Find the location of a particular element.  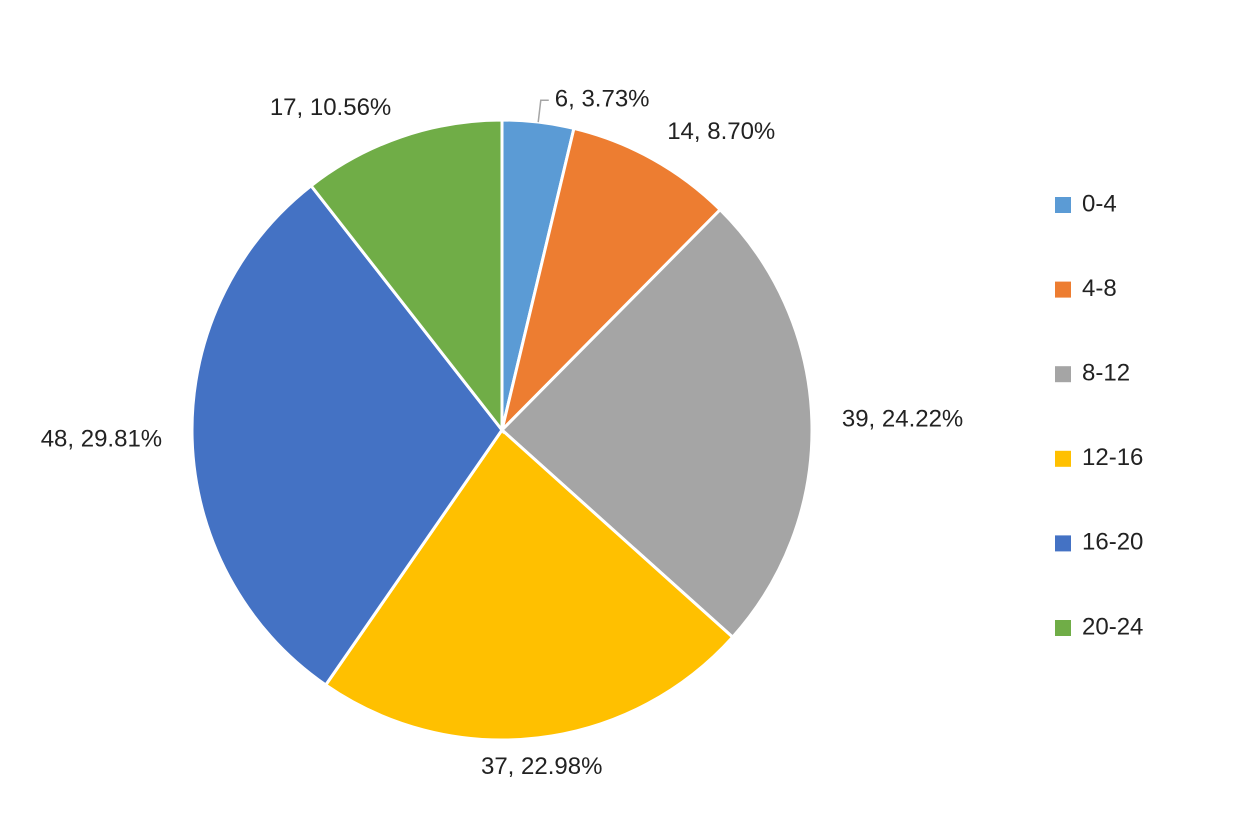

legend-label: 20-24 is located at coordinates (1112, 626).